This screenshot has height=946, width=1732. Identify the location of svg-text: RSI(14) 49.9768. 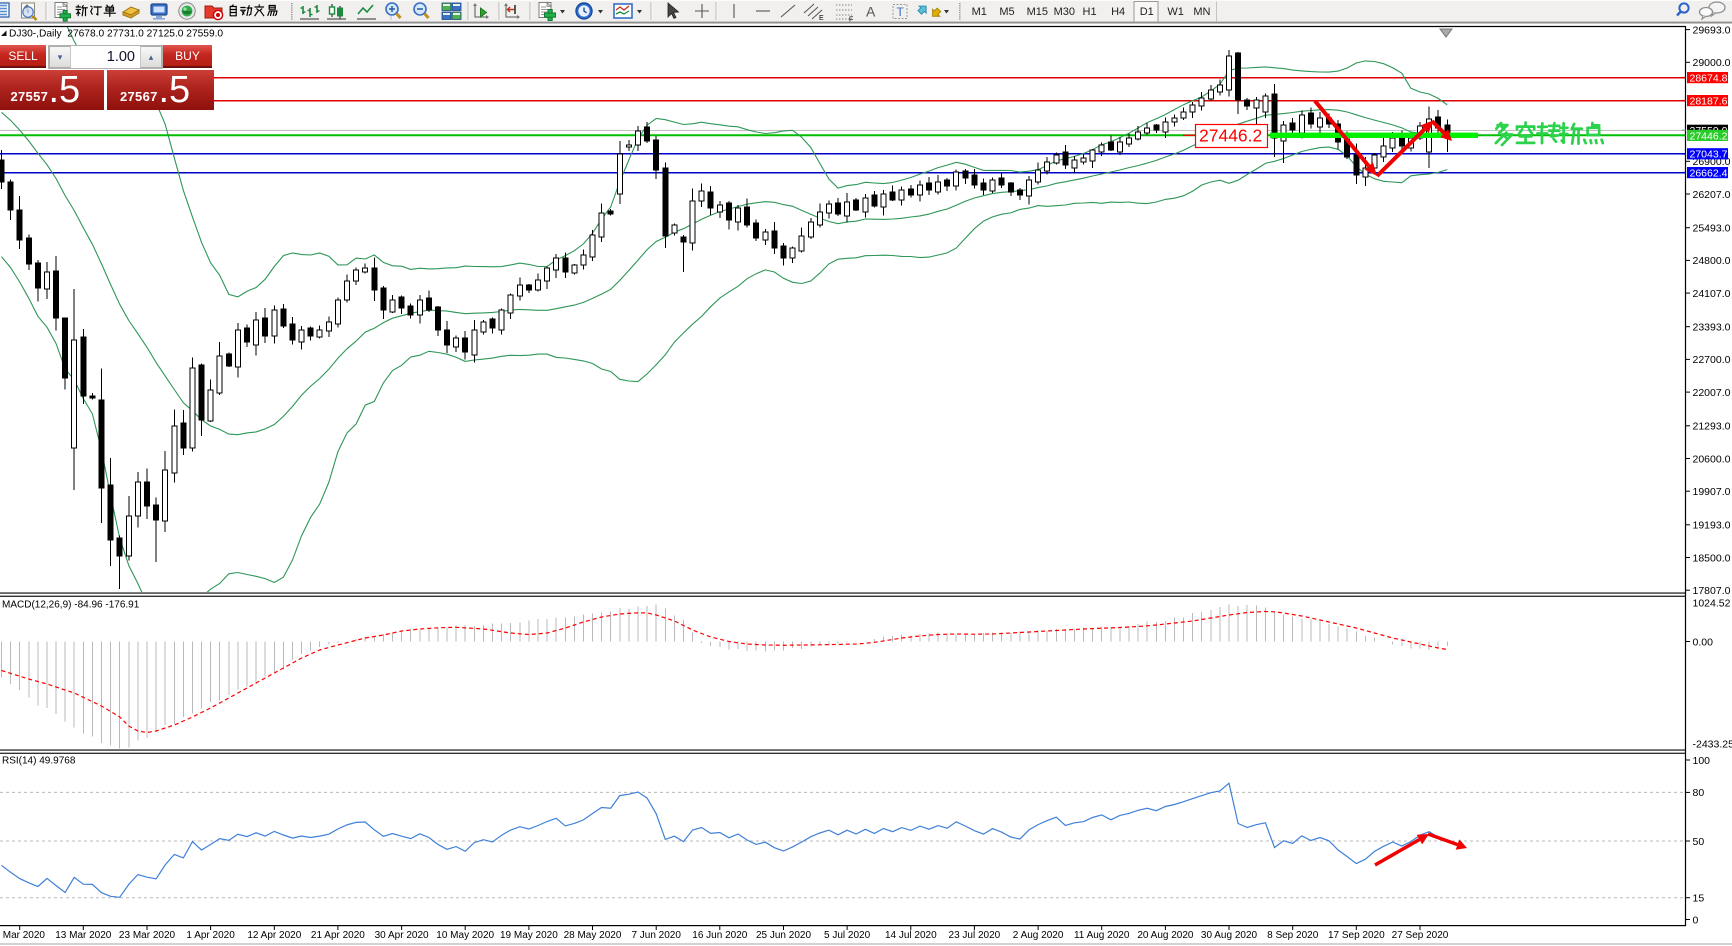
(39, 761).